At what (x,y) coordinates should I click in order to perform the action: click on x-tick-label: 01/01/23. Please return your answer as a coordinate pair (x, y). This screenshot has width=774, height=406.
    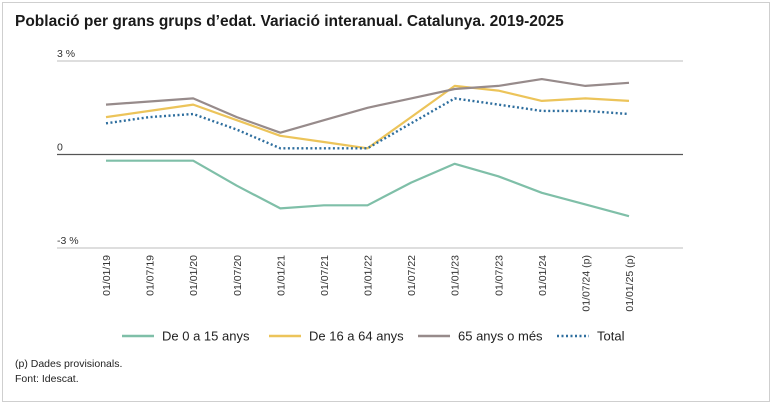
    Looking at the image, I should click on (456, 275).